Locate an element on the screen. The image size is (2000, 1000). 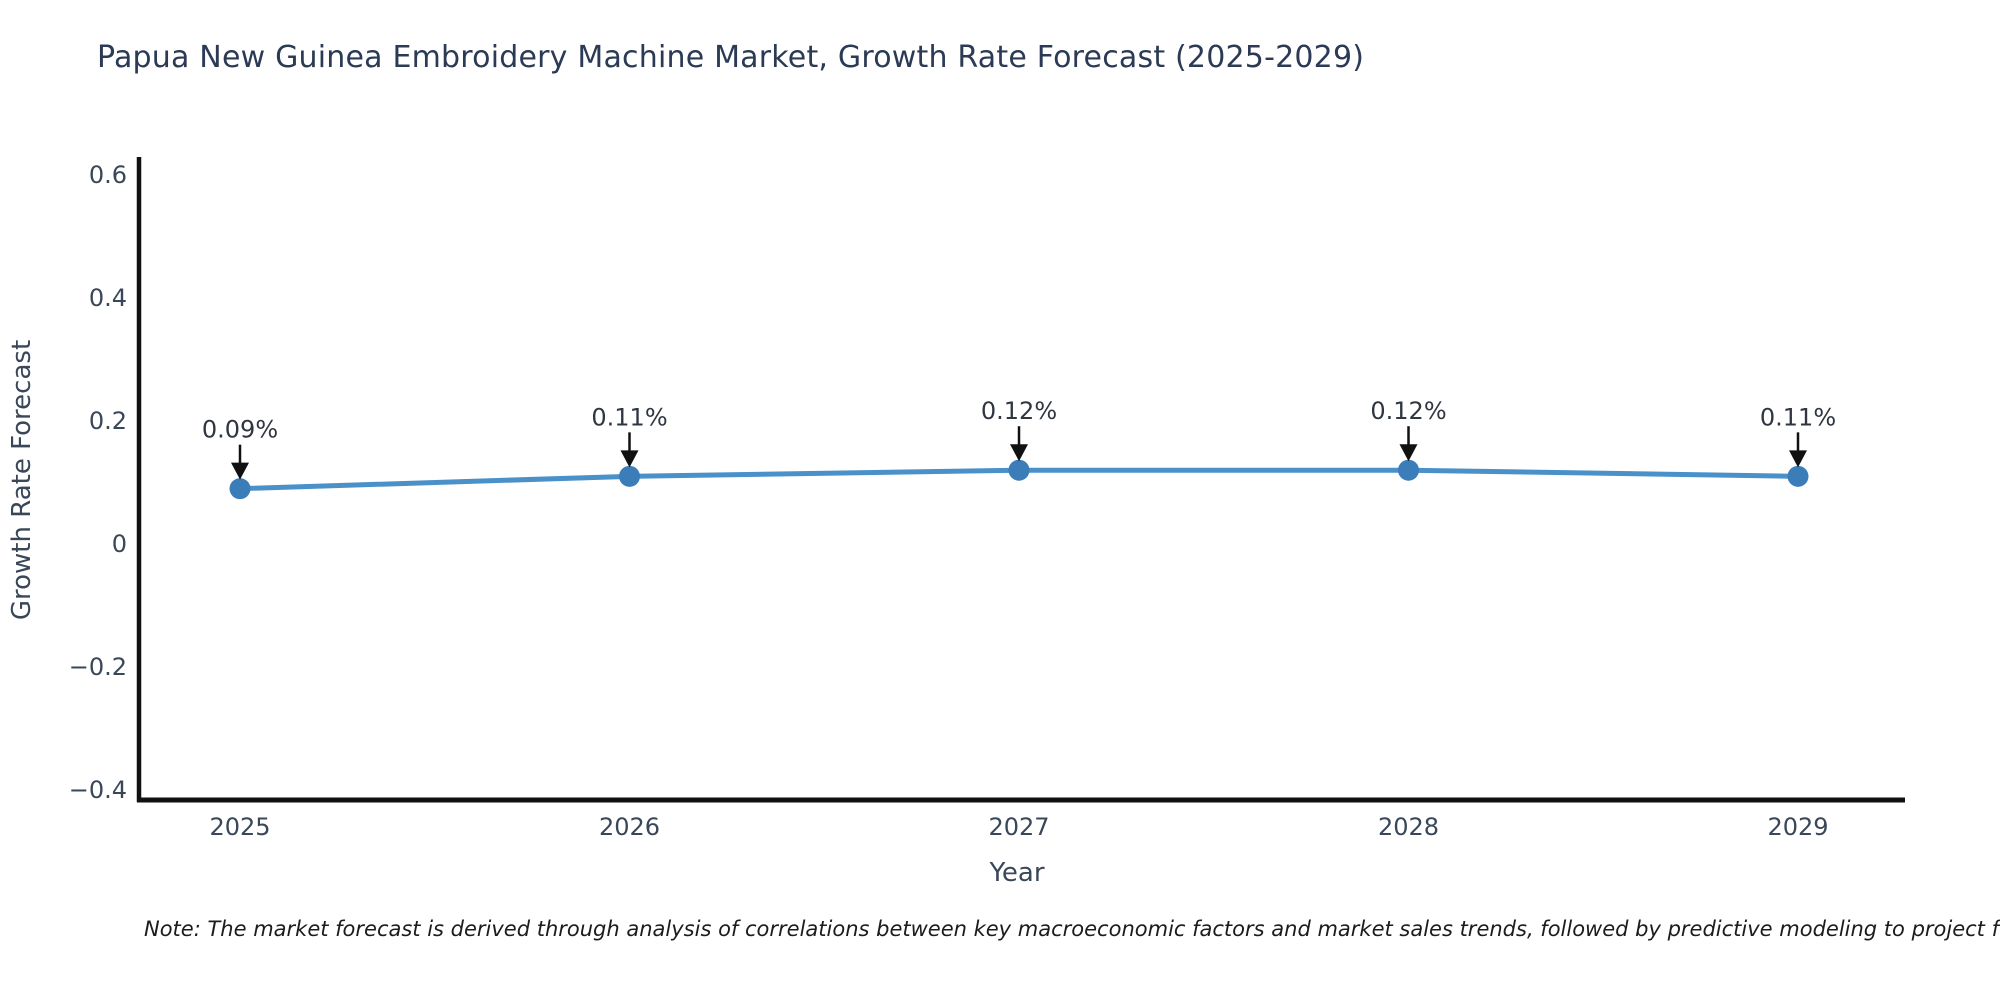
x-tick-label: 2025 is located at coordinates (239, 827).